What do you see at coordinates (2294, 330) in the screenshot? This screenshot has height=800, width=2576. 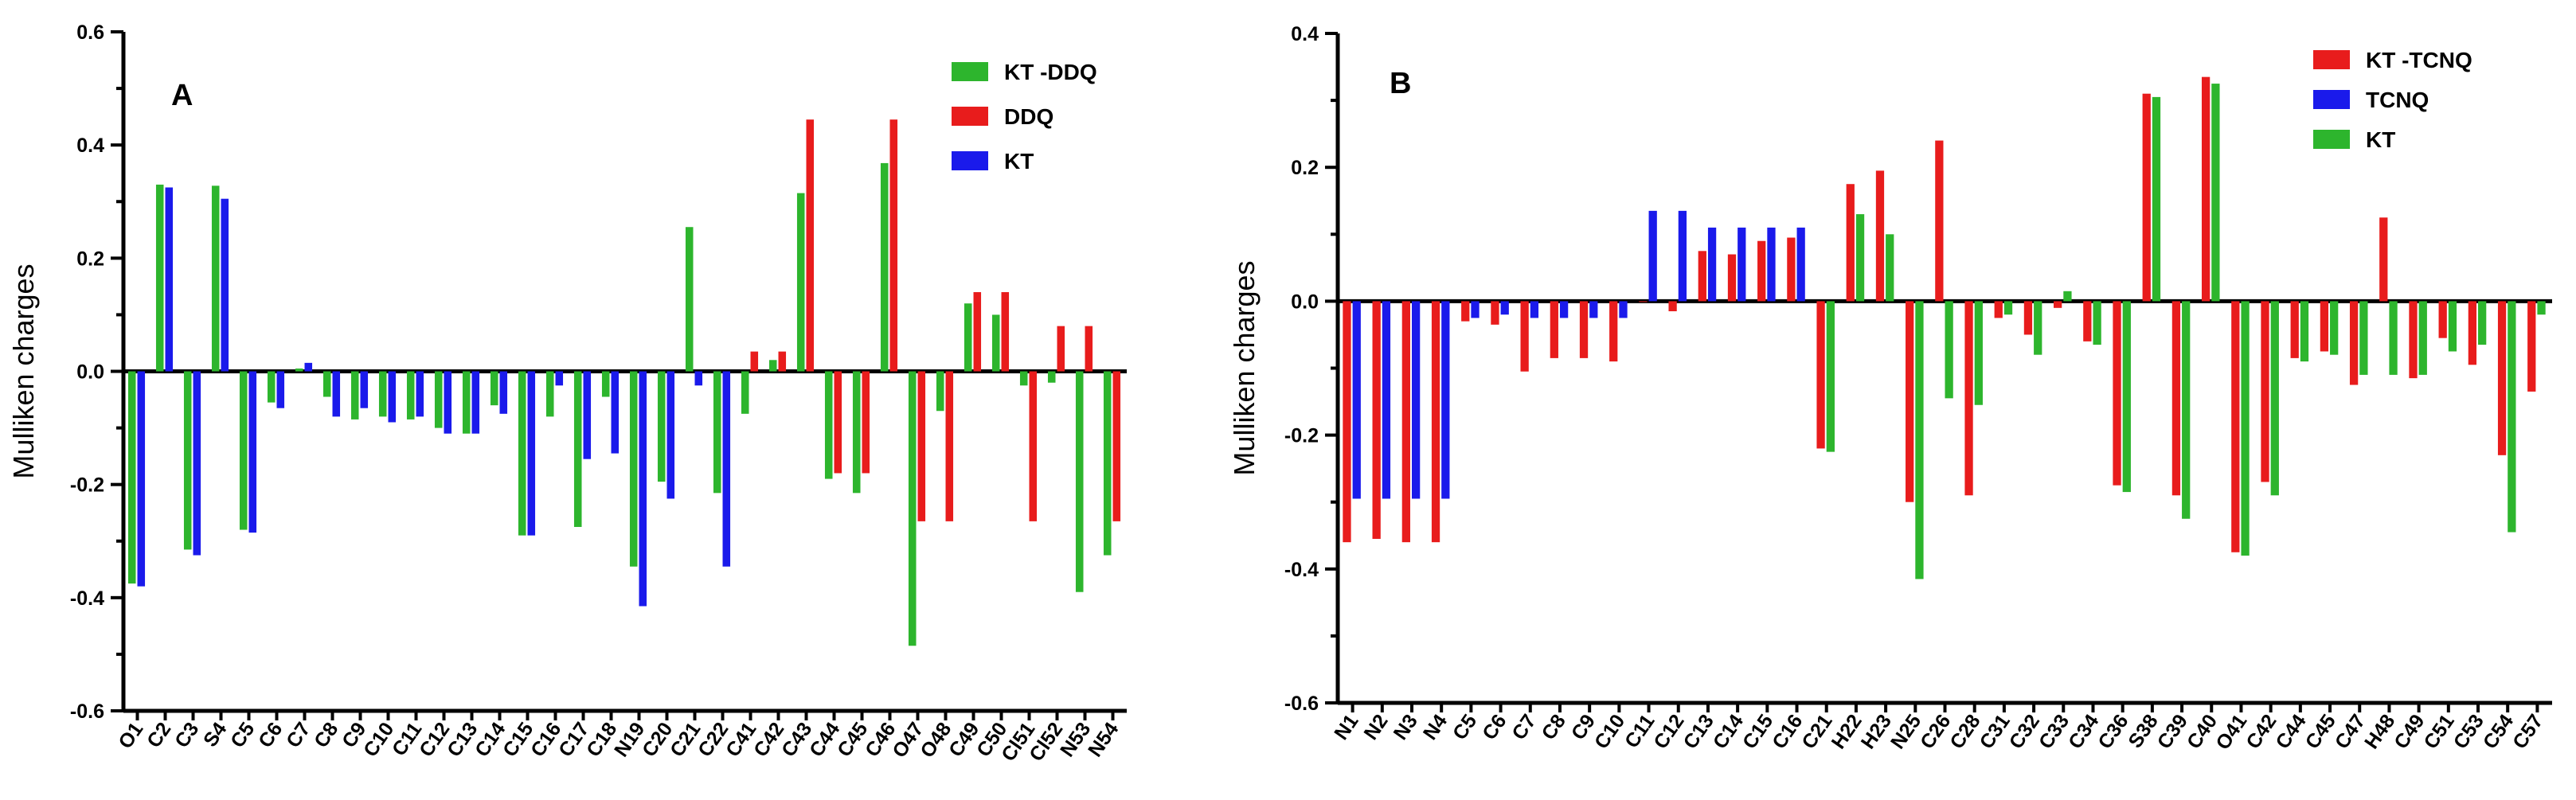 I see `bar-C44-kt-tcnq` at bounding box center [2294, 330].